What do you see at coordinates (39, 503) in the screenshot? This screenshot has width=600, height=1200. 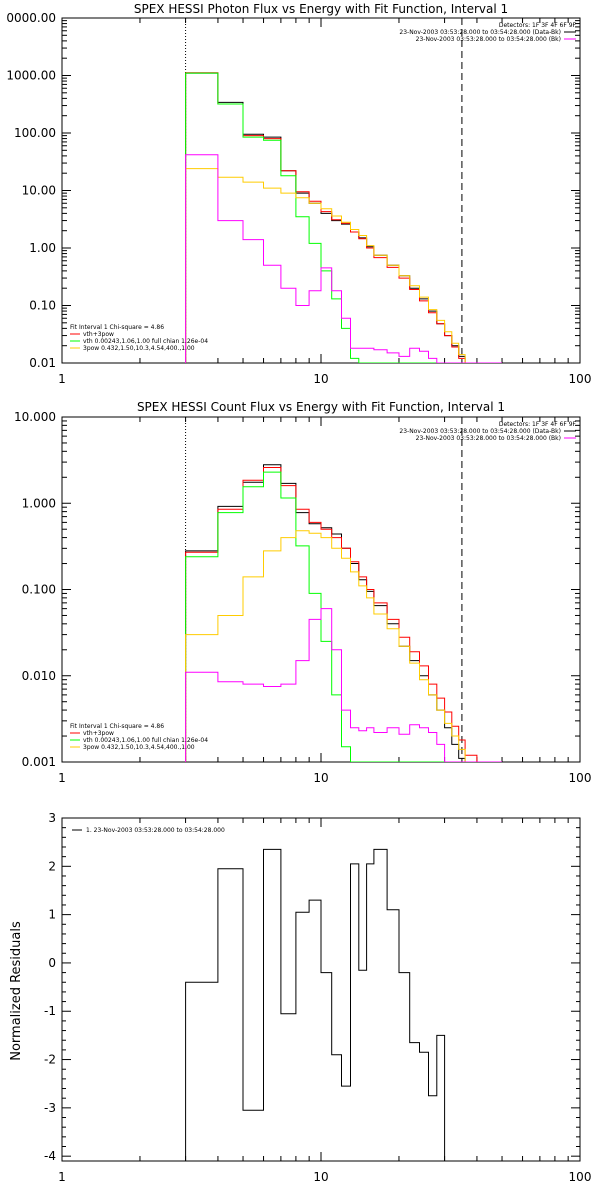 I see `y-tick-label: 1.000` at bounding box center [39, 503].